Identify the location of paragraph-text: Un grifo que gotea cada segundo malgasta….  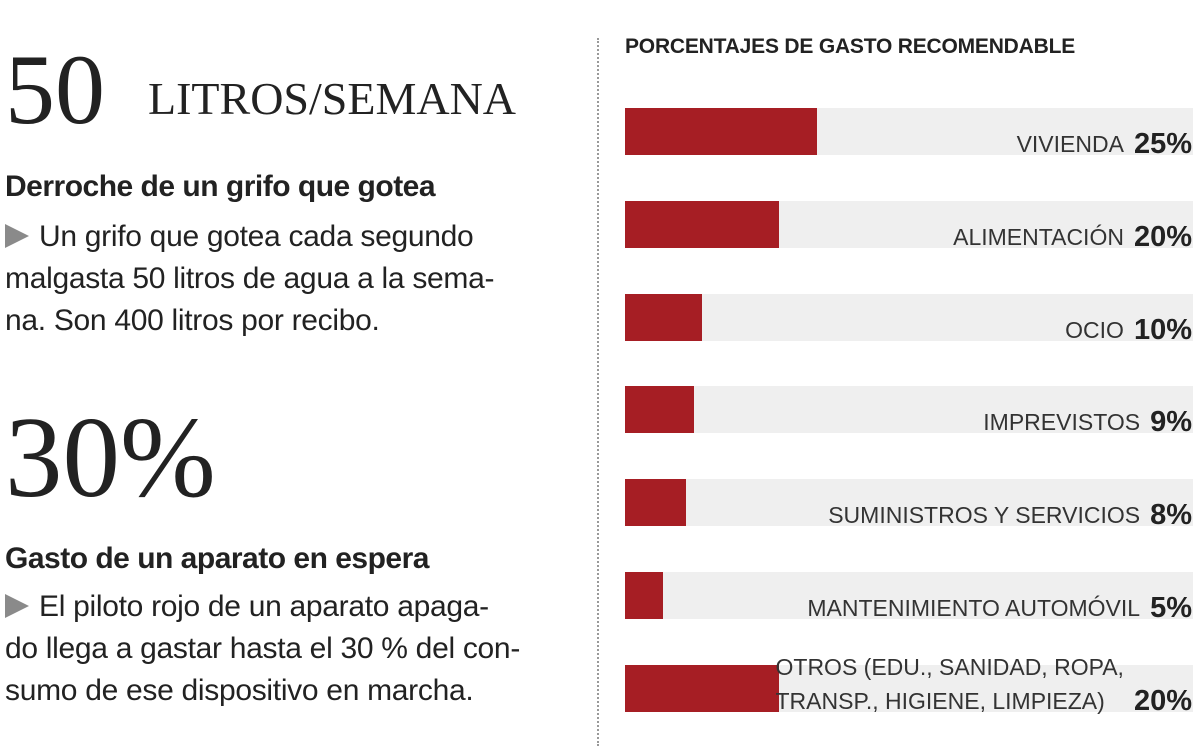
(250, 278).